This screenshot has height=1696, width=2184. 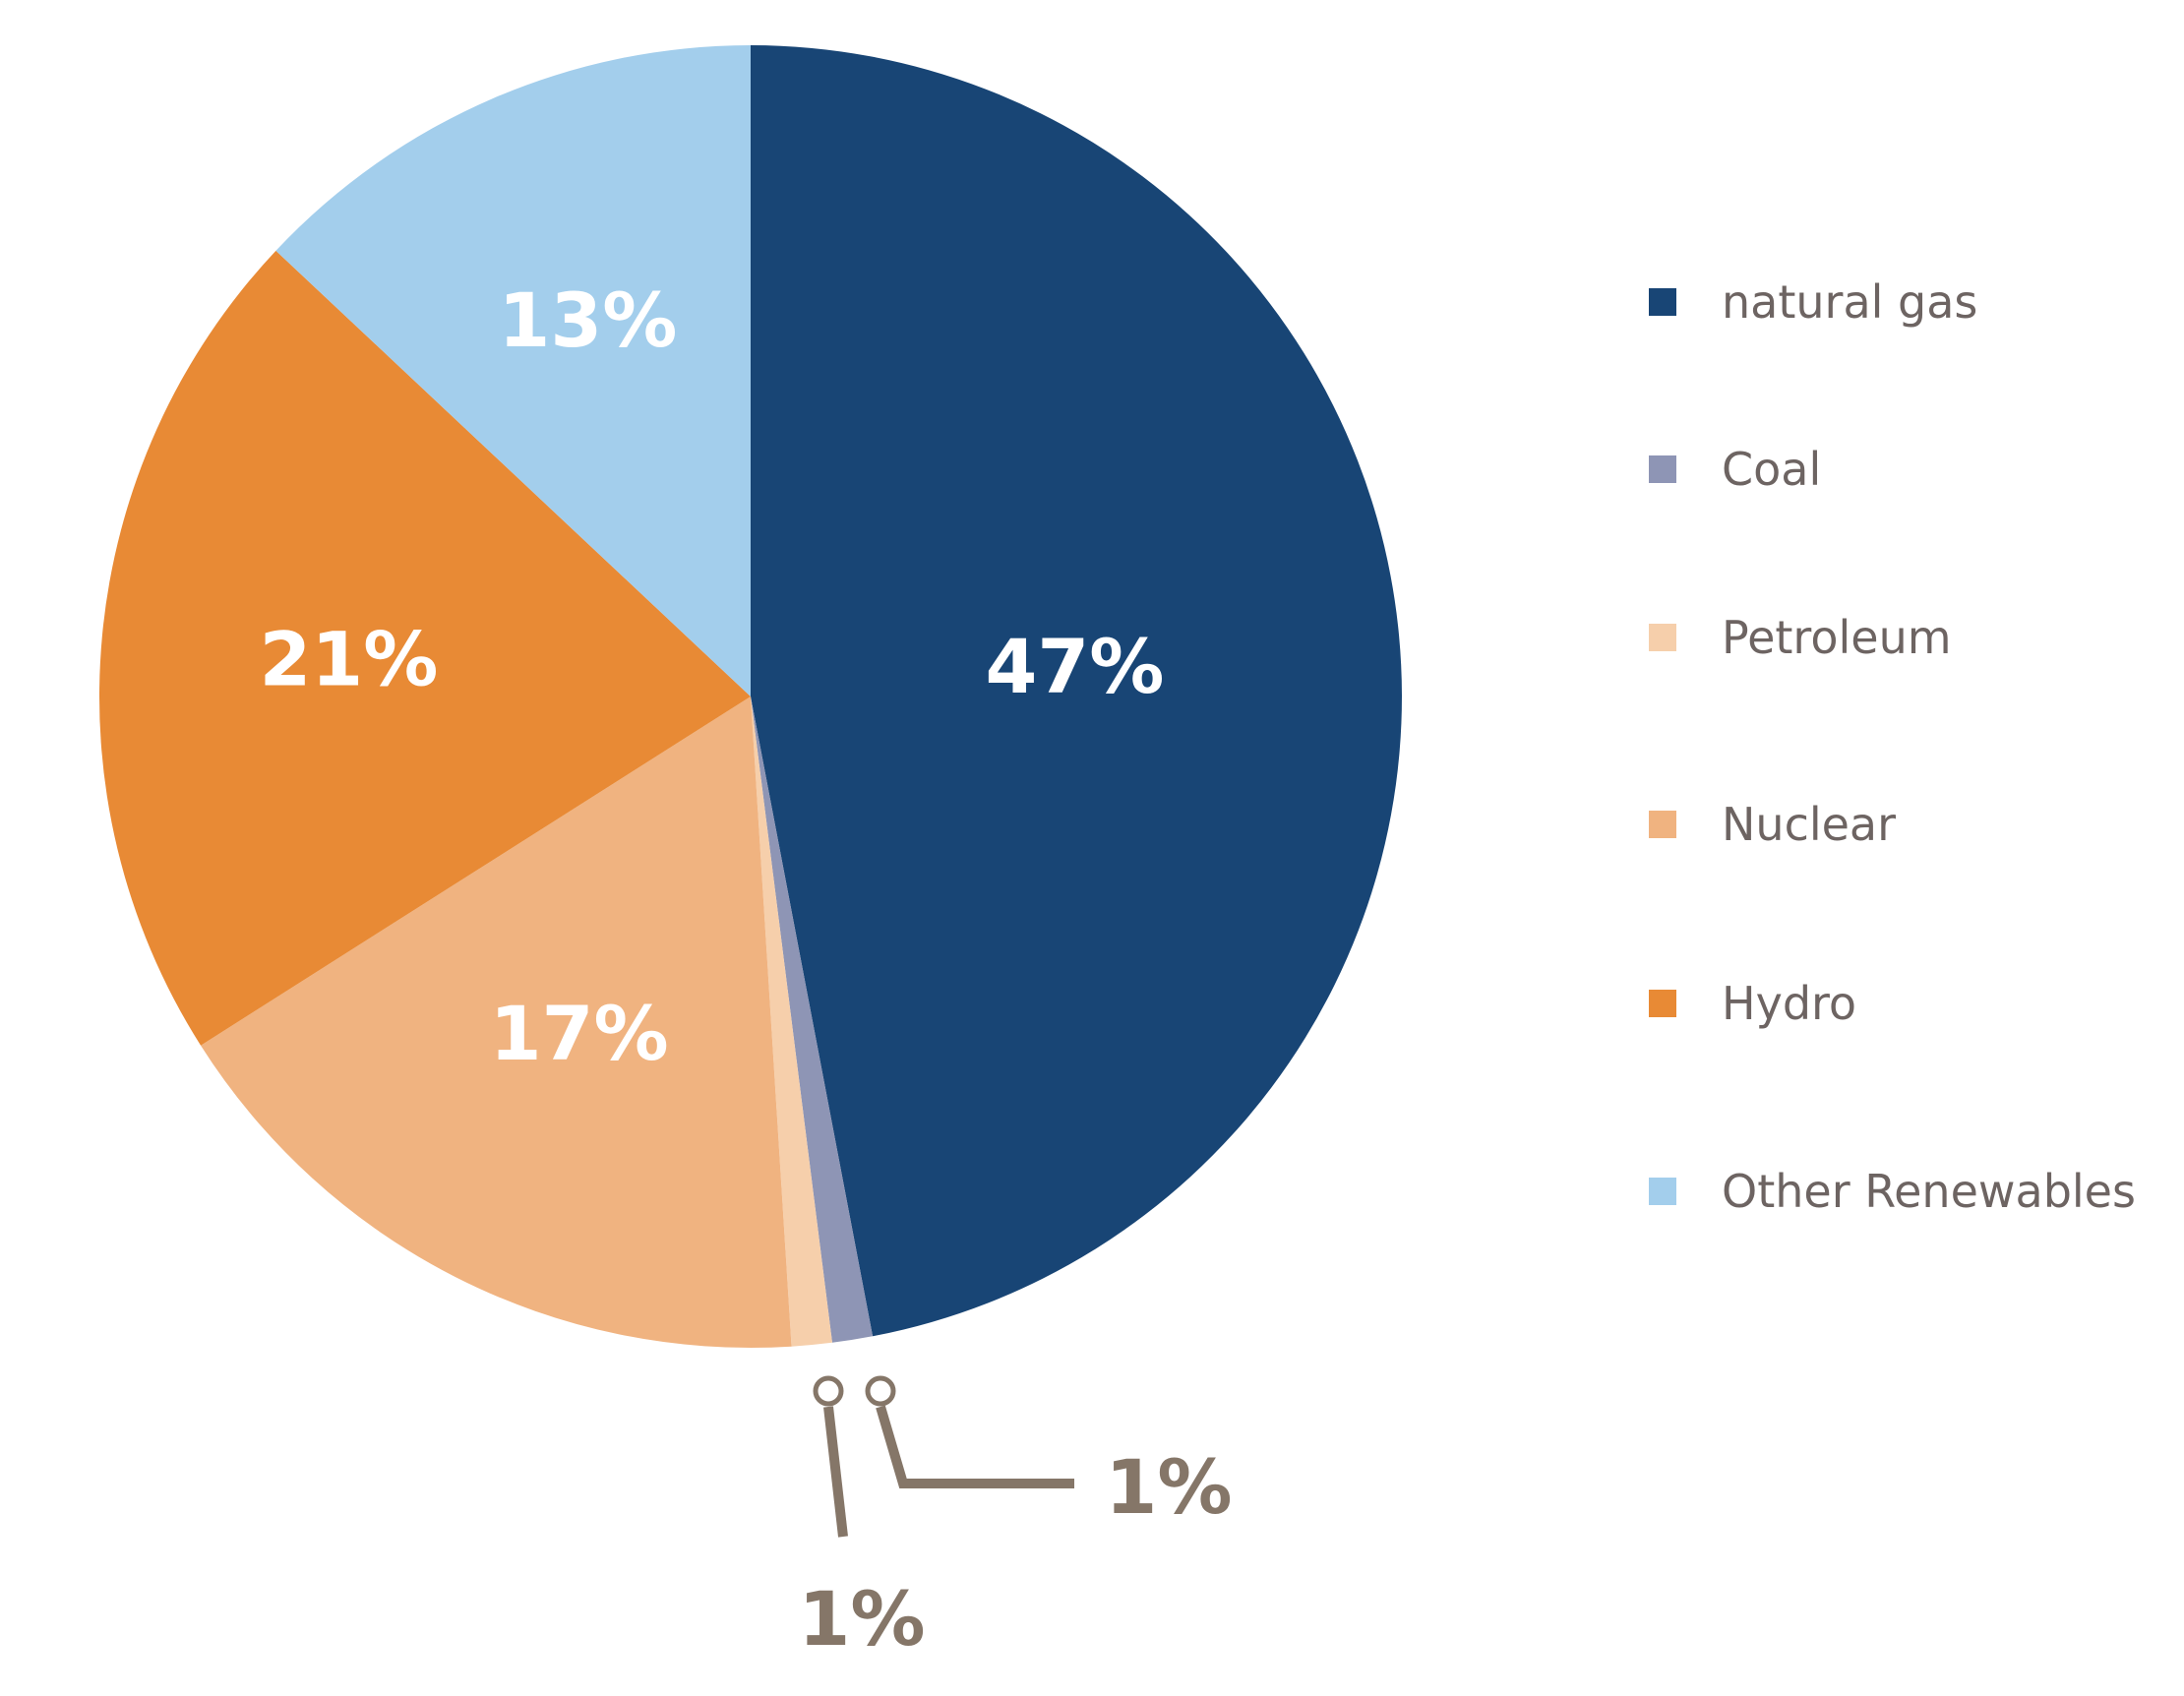 What do you see at coordinates (880, 1391) in the screenshot?
I see `callout-dot-coal` at bounding box center [880, 1391].